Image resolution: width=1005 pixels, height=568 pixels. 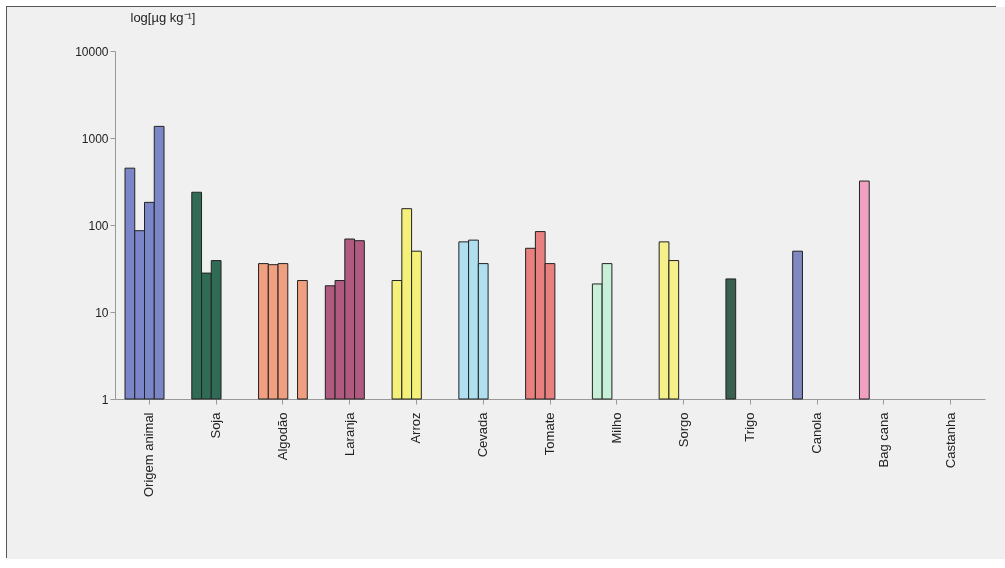 I want to click on x-tick-label: Soja, so click(x=216, y=425).